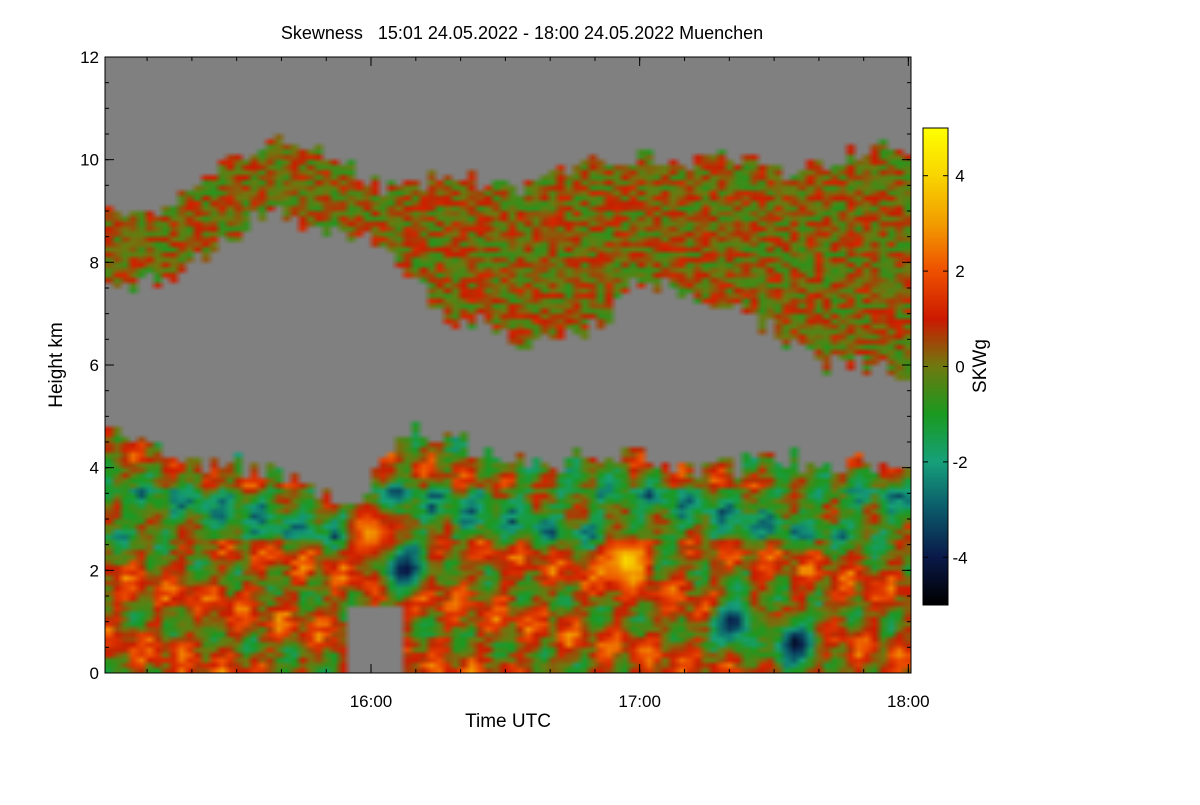 The height and width of the screenshot is (805, 1200). I want to click on colorbar-tick-label: -4, so click(959, 557).